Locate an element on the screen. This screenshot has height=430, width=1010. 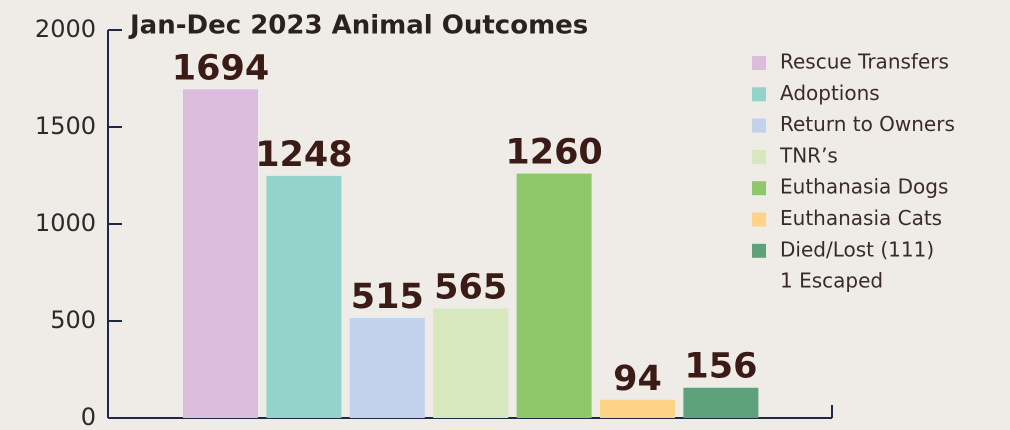
legend-label: Euthanasia Dogs is located at coordinates (864, 187).